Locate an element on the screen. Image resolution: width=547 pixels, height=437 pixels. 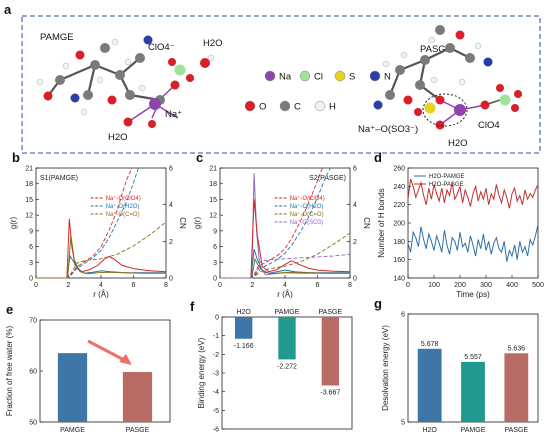
x-tick-label: 300 is located at coordinates (486, 285).